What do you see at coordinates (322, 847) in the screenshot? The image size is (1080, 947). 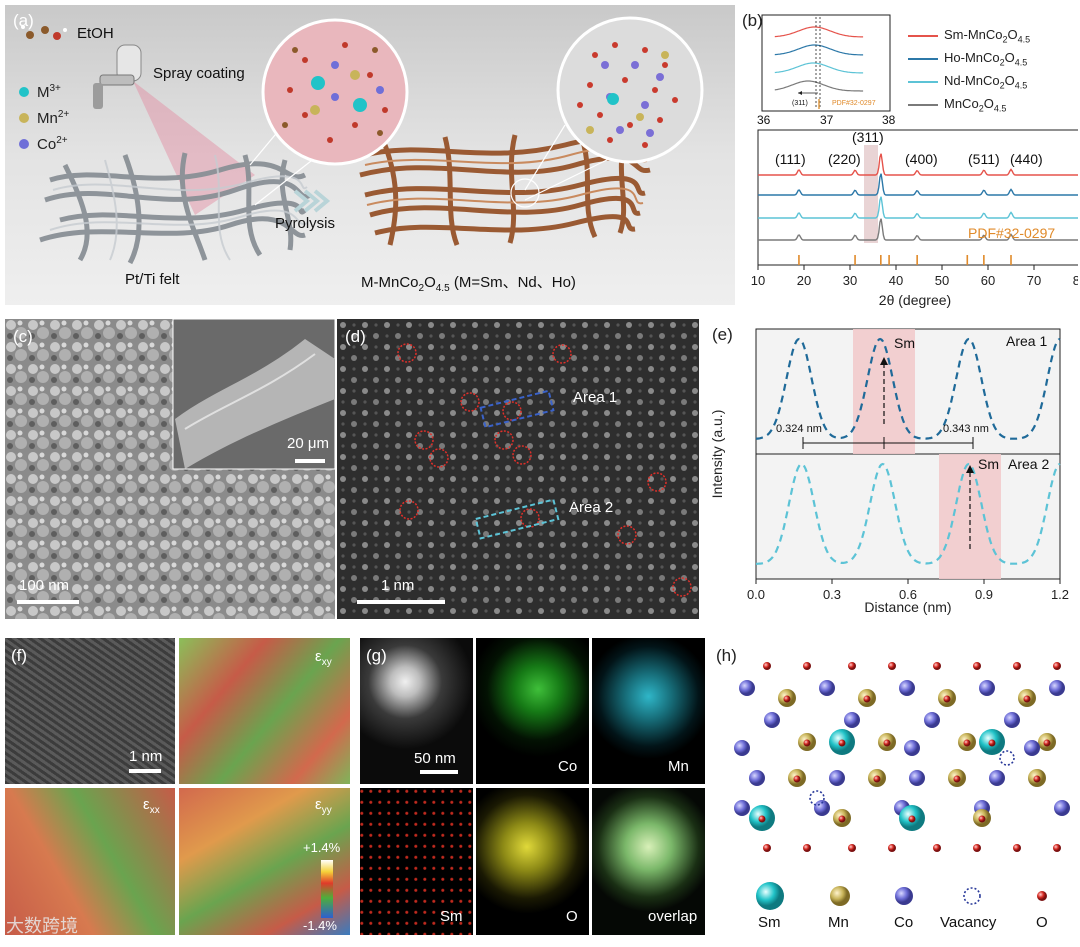 I see `colorbar-max: +1.4%` at bounding box center [322, 847].